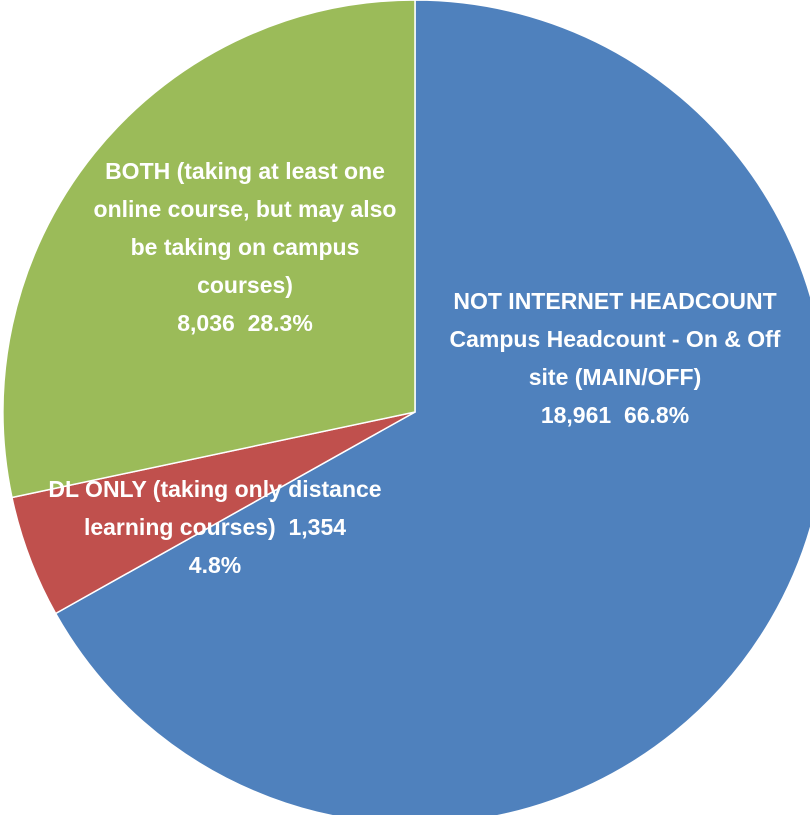 The height and width of the screenshot is (815, 810). What do you see at coordinates (280, 323) in the screenshot?
I see `value-label: 28.3%` at bounding box center [280, 323].